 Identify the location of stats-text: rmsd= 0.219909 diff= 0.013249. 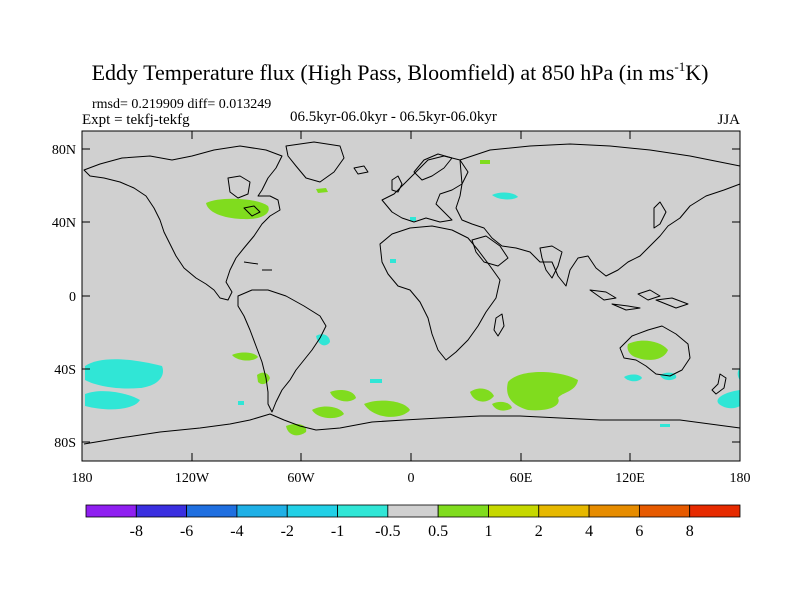
(181, 104).